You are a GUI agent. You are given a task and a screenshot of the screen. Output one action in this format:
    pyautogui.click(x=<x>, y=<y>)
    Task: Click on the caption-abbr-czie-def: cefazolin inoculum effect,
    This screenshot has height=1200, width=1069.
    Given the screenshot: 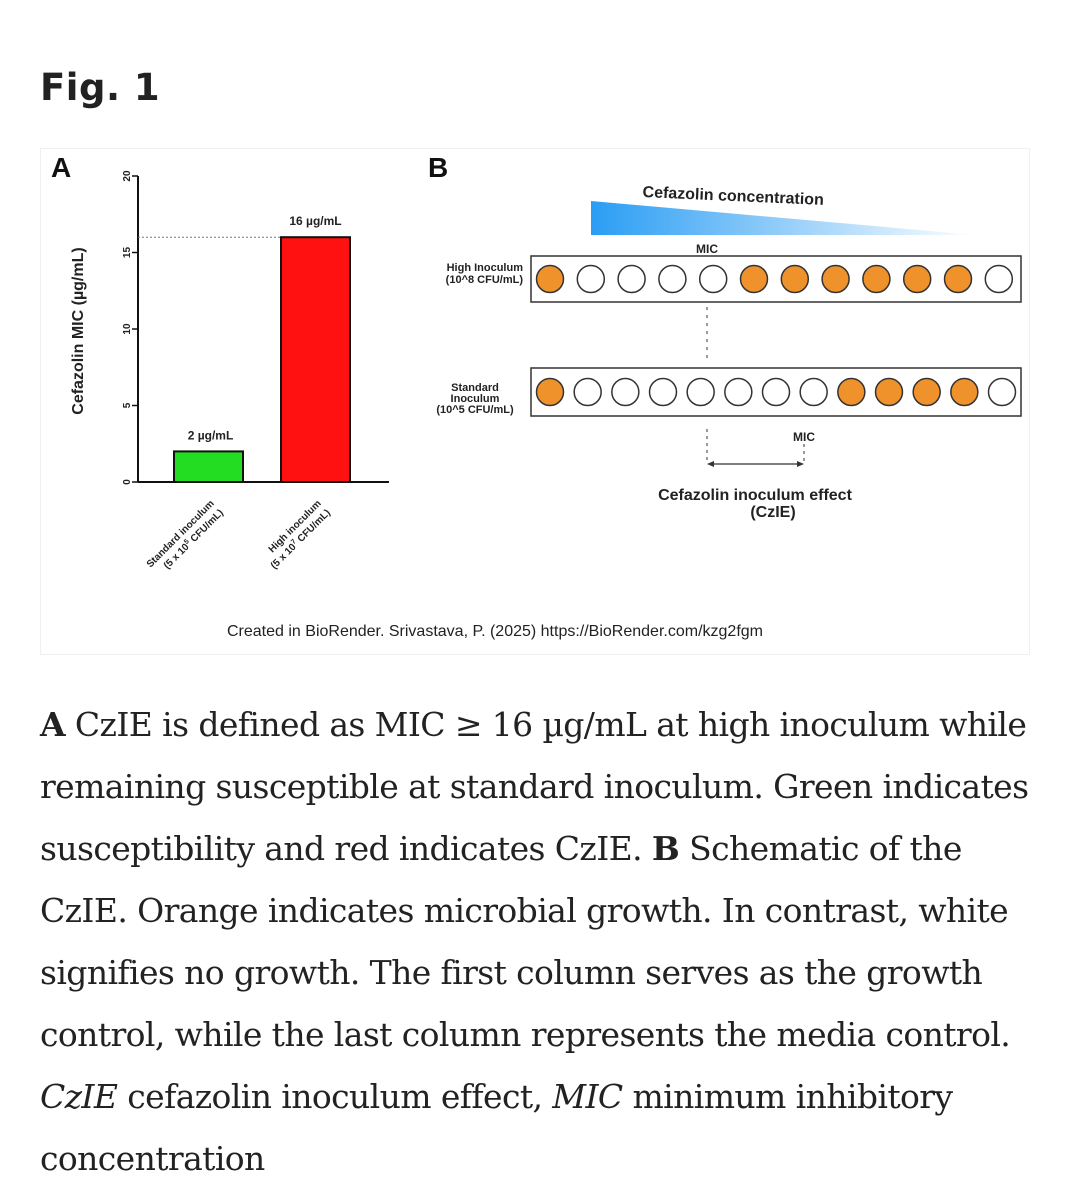 What is the action you would take?
    pyautogui.click(x=335, y=1096)
    